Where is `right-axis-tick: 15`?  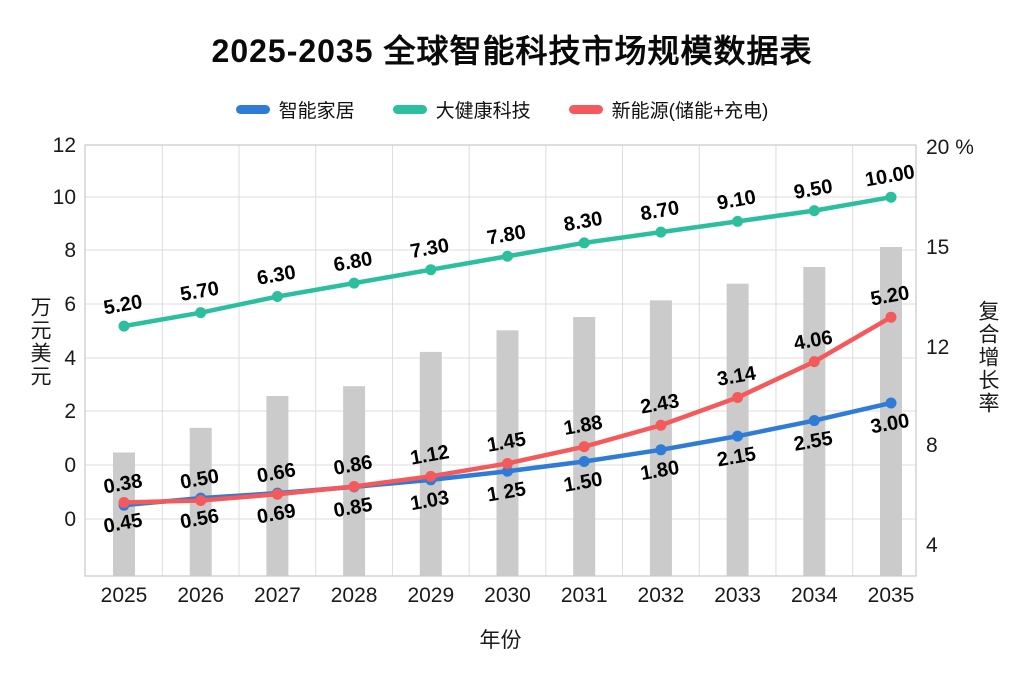
right-axis-tick: 15 is located at coordinates (937, 247).